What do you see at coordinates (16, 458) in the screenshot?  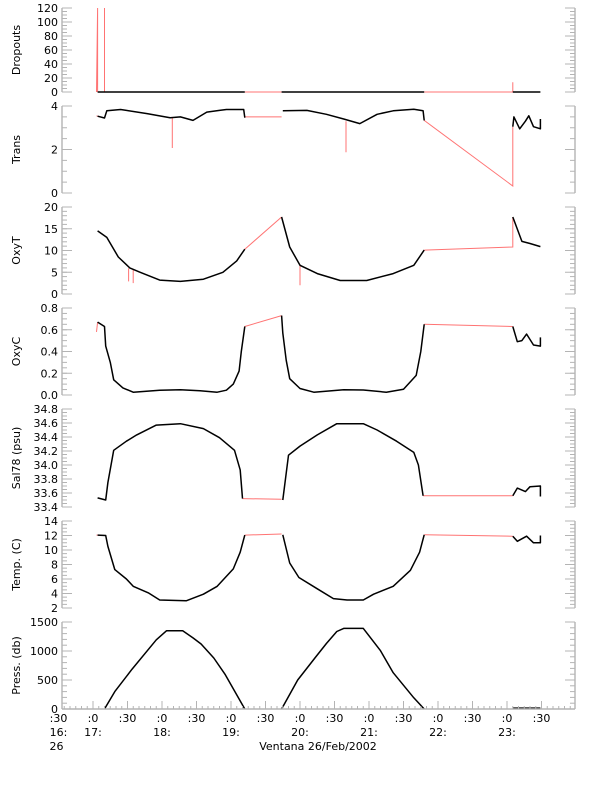 I see `sal-axis-label: Sal78 (psu)` at bounding box center [16, 458].